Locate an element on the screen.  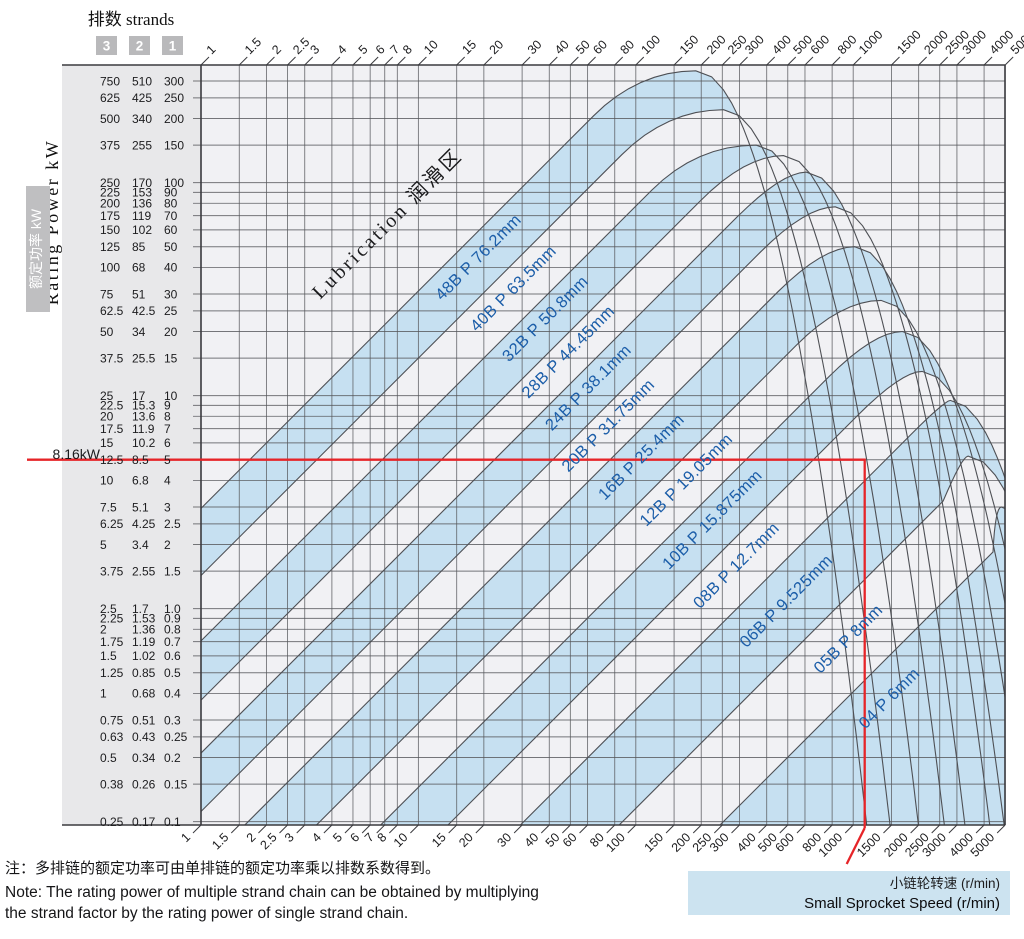
power-value: 42.5 is located at coordinates (144, 311).